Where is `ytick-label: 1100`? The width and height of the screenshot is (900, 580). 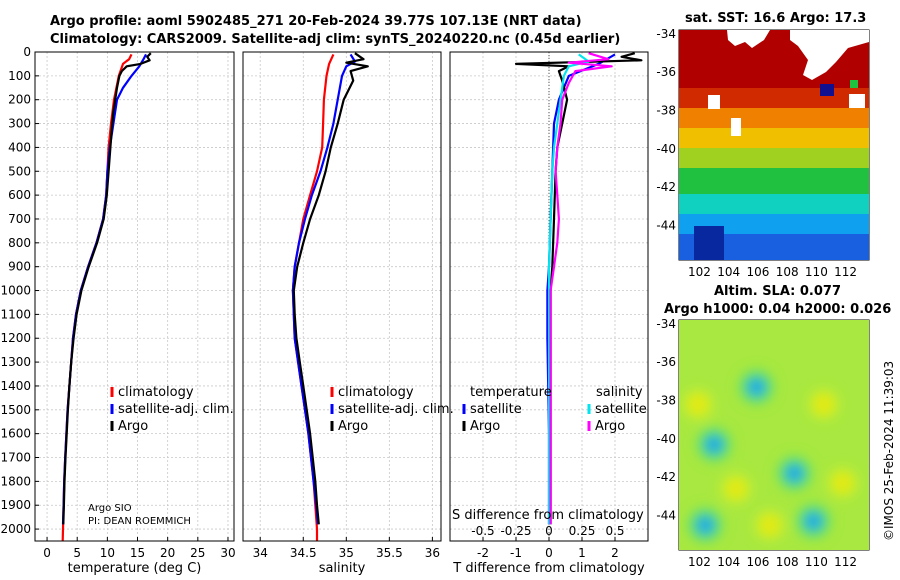 ytick-label: 1100 is located at coordinates (15, 314).